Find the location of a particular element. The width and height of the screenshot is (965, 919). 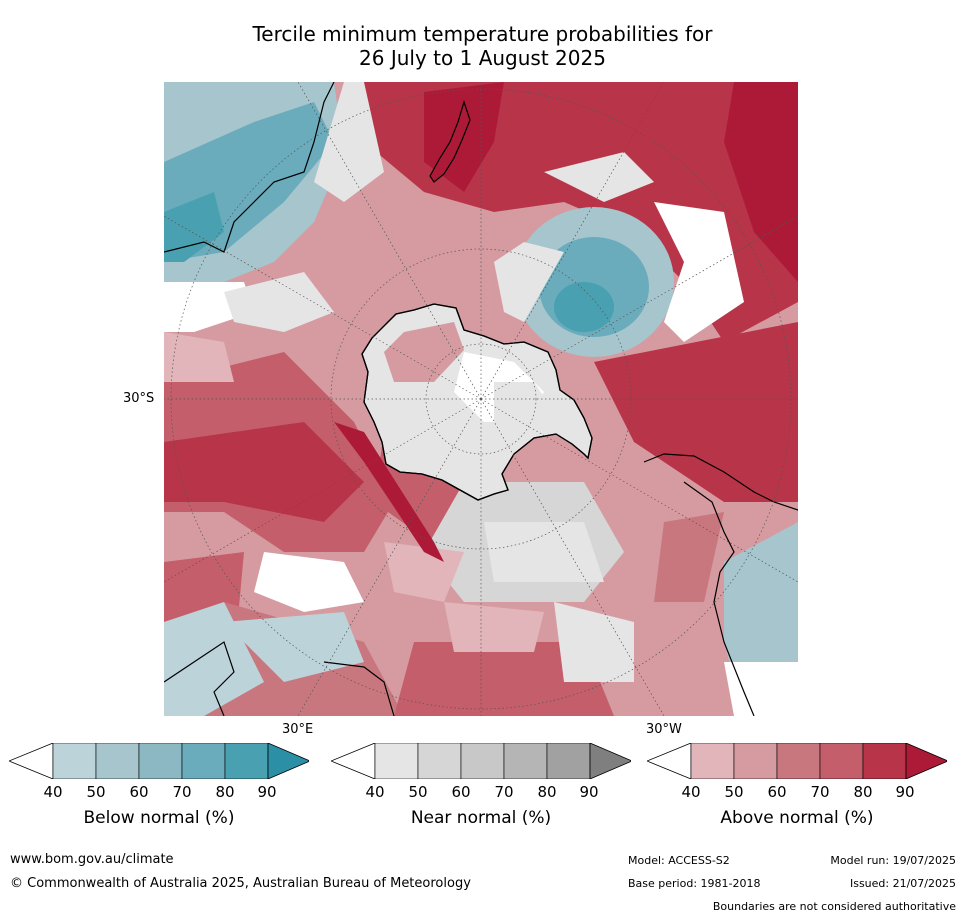

colorbar-label-above: Above normal (%) is located at coordinates (797, 818).